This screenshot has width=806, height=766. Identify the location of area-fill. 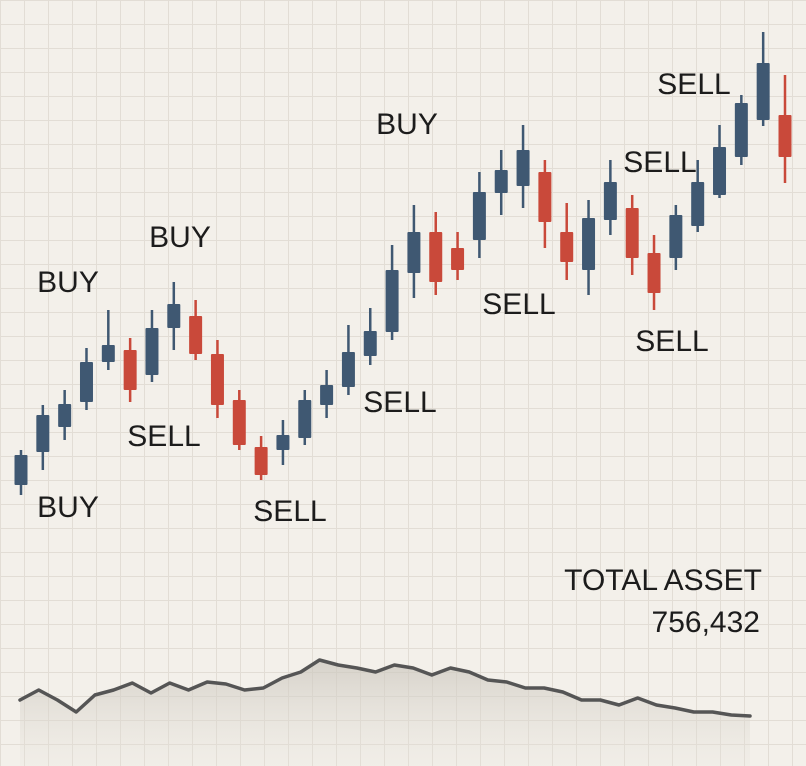
(385, 713).